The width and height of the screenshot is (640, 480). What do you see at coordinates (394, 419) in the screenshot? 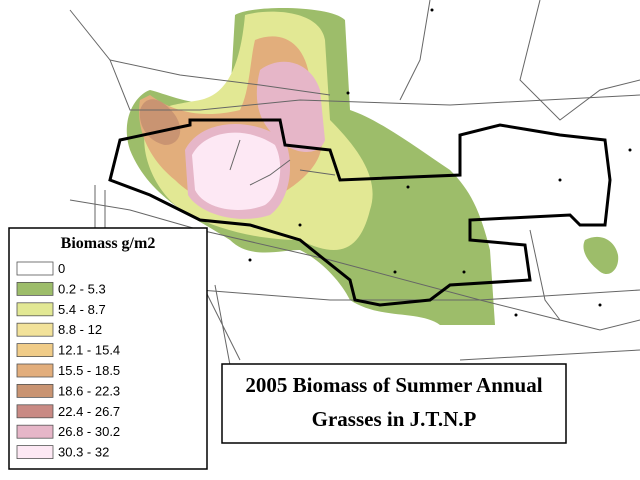
I see `map-title-line: Grasses in J.T.N.P` at bounding box center [394, 419].